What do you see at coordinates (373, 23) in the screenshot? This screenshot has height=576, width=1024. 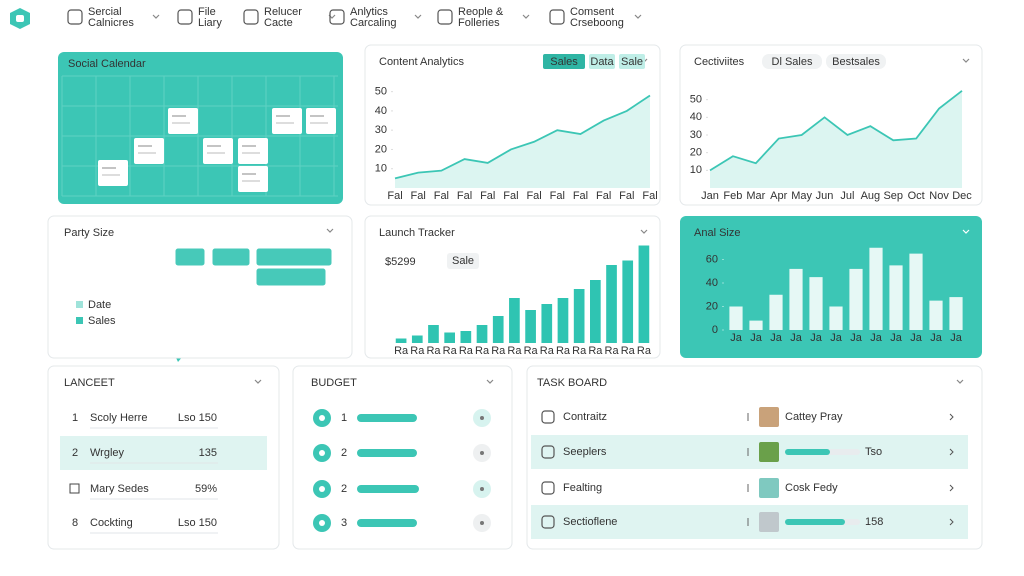 I see `nav-item-label: Carcaling` at bounding box center [373, 23].